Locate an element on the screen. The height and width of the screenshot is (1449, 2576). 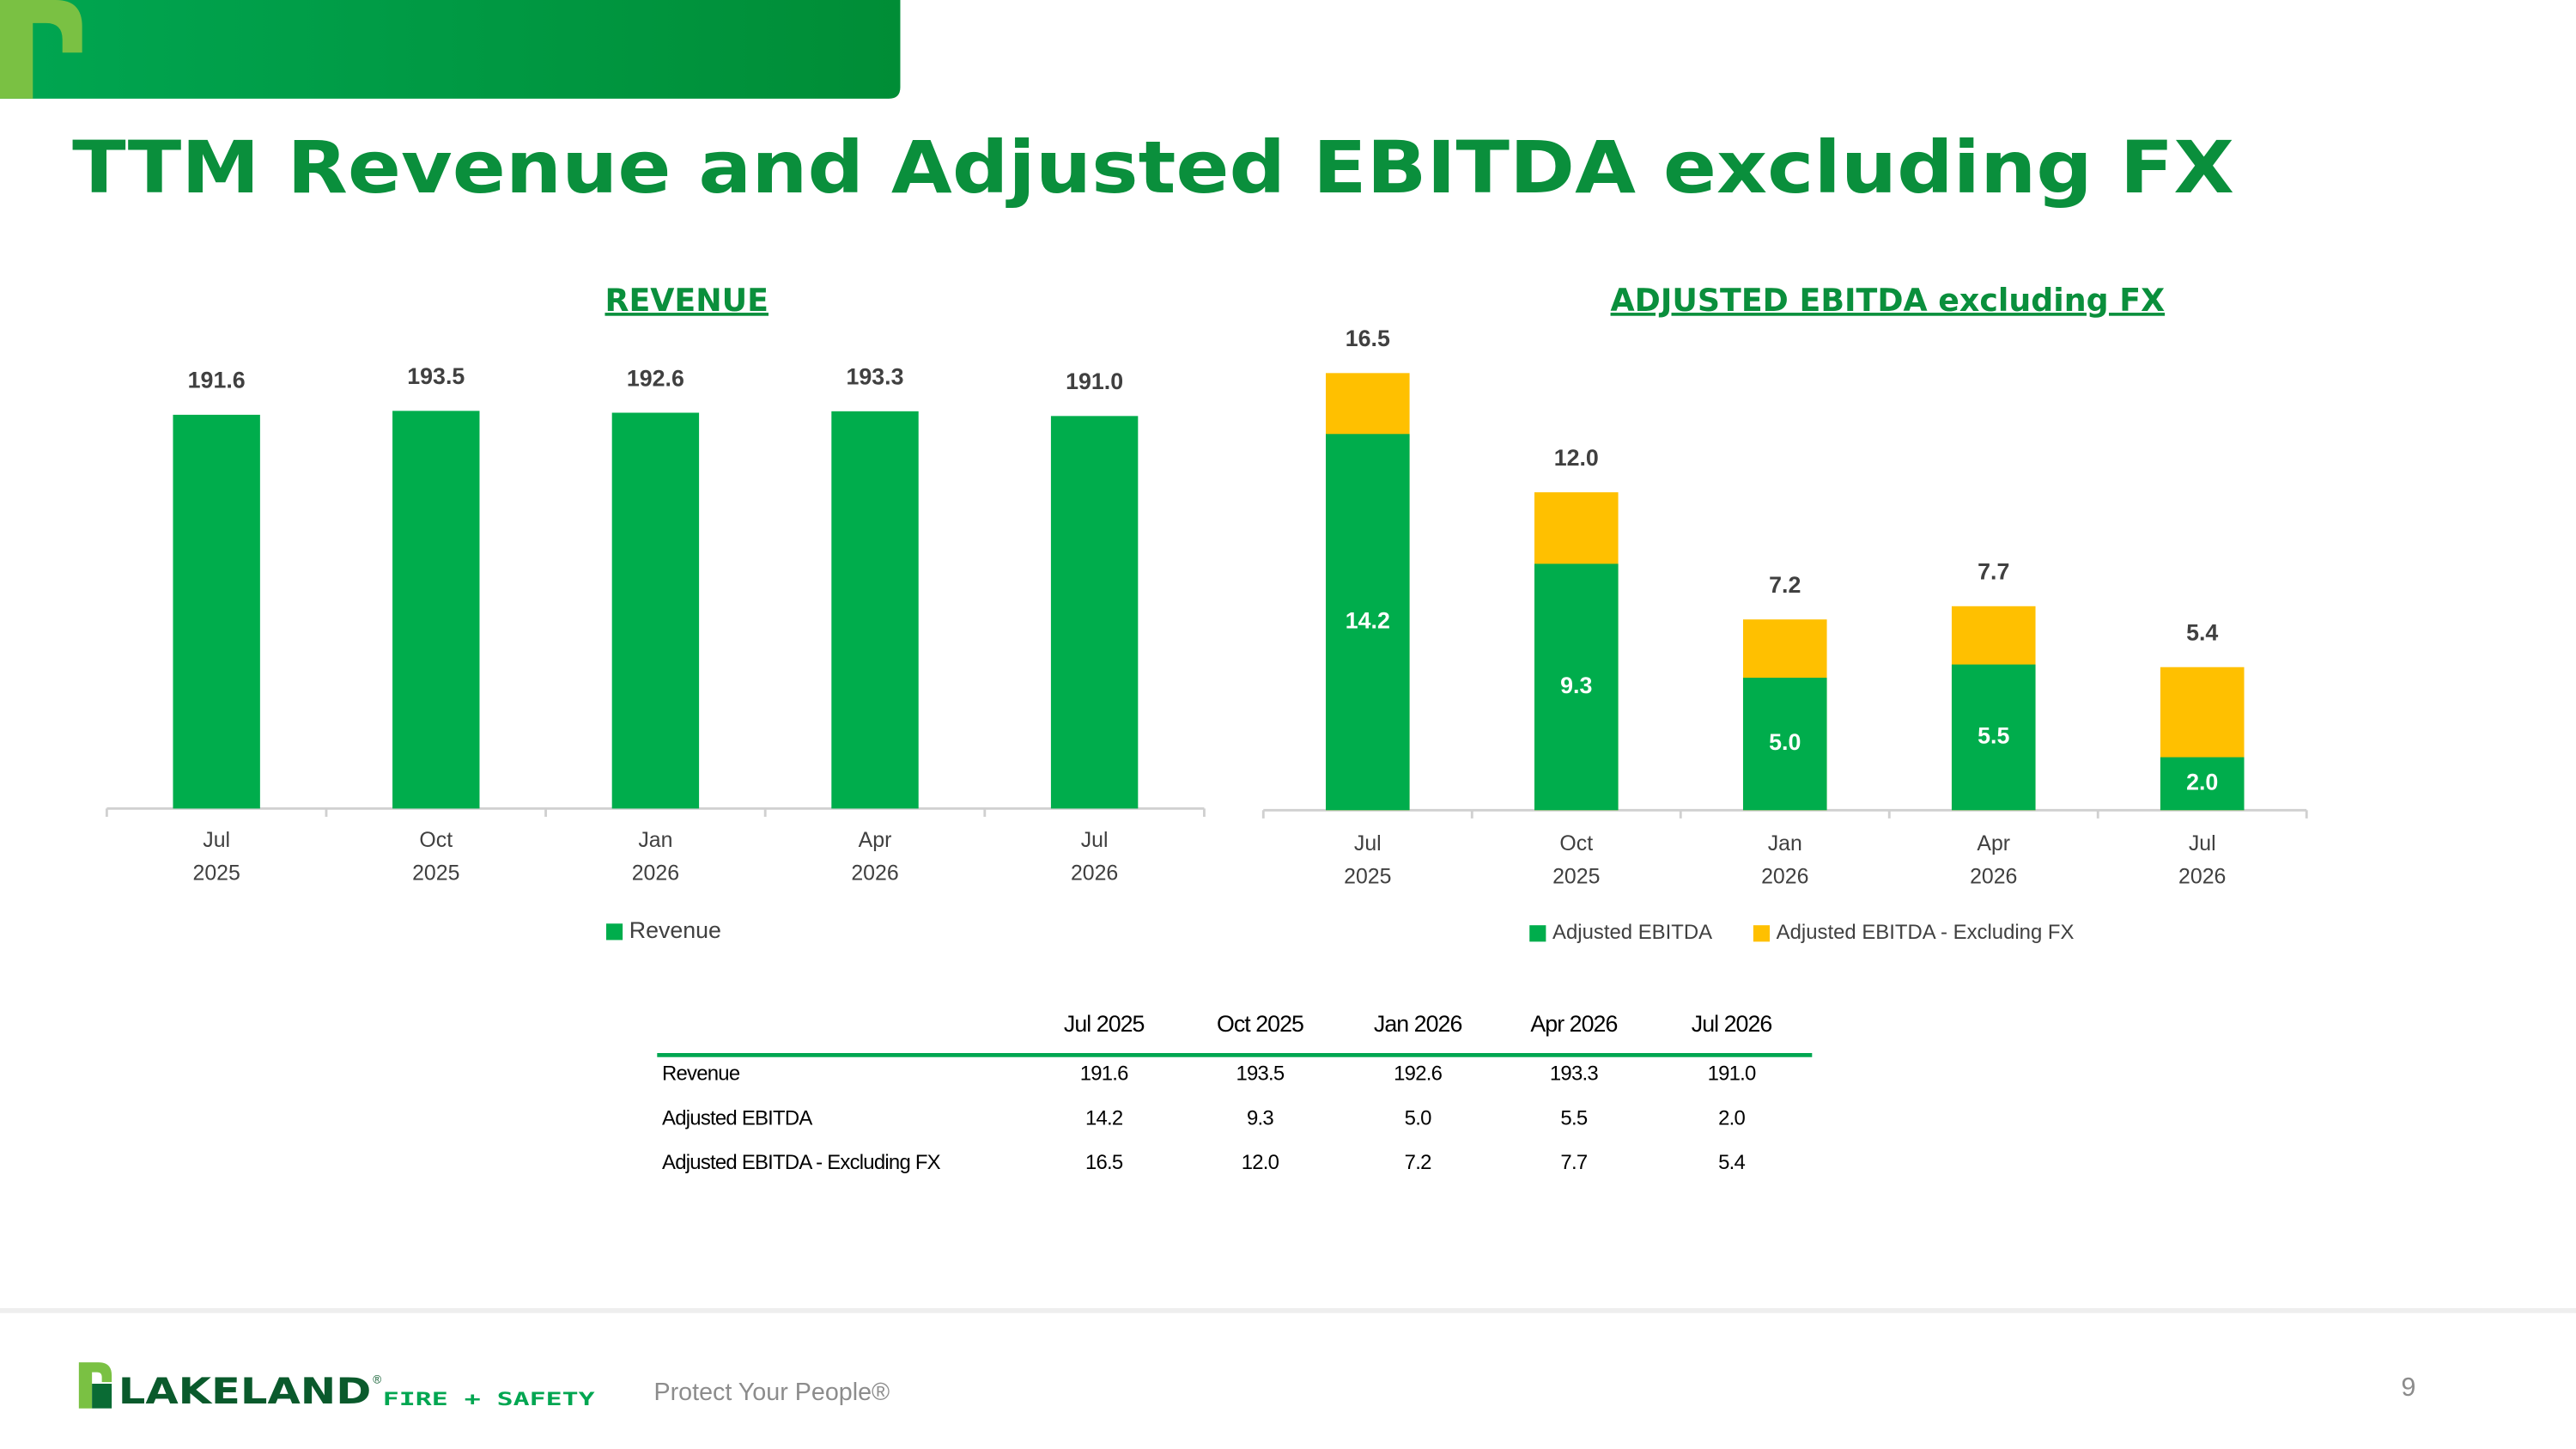
row-label: Adjusted EBITDA - Excluding FX is located at coordinates (801, 1162).